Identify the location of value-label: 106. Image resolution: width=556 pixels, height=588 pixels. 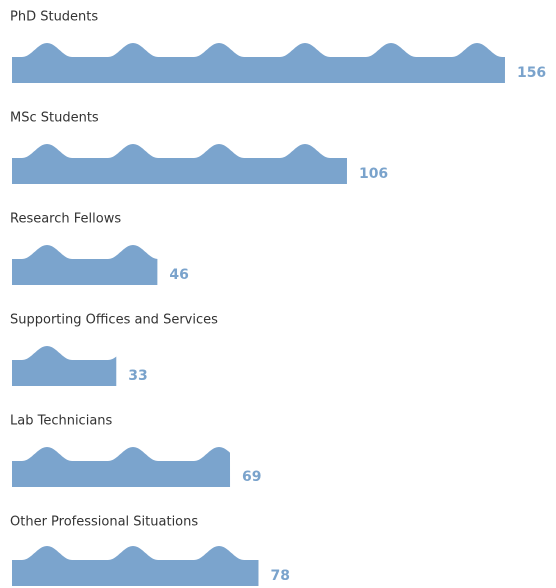
(373, 174).